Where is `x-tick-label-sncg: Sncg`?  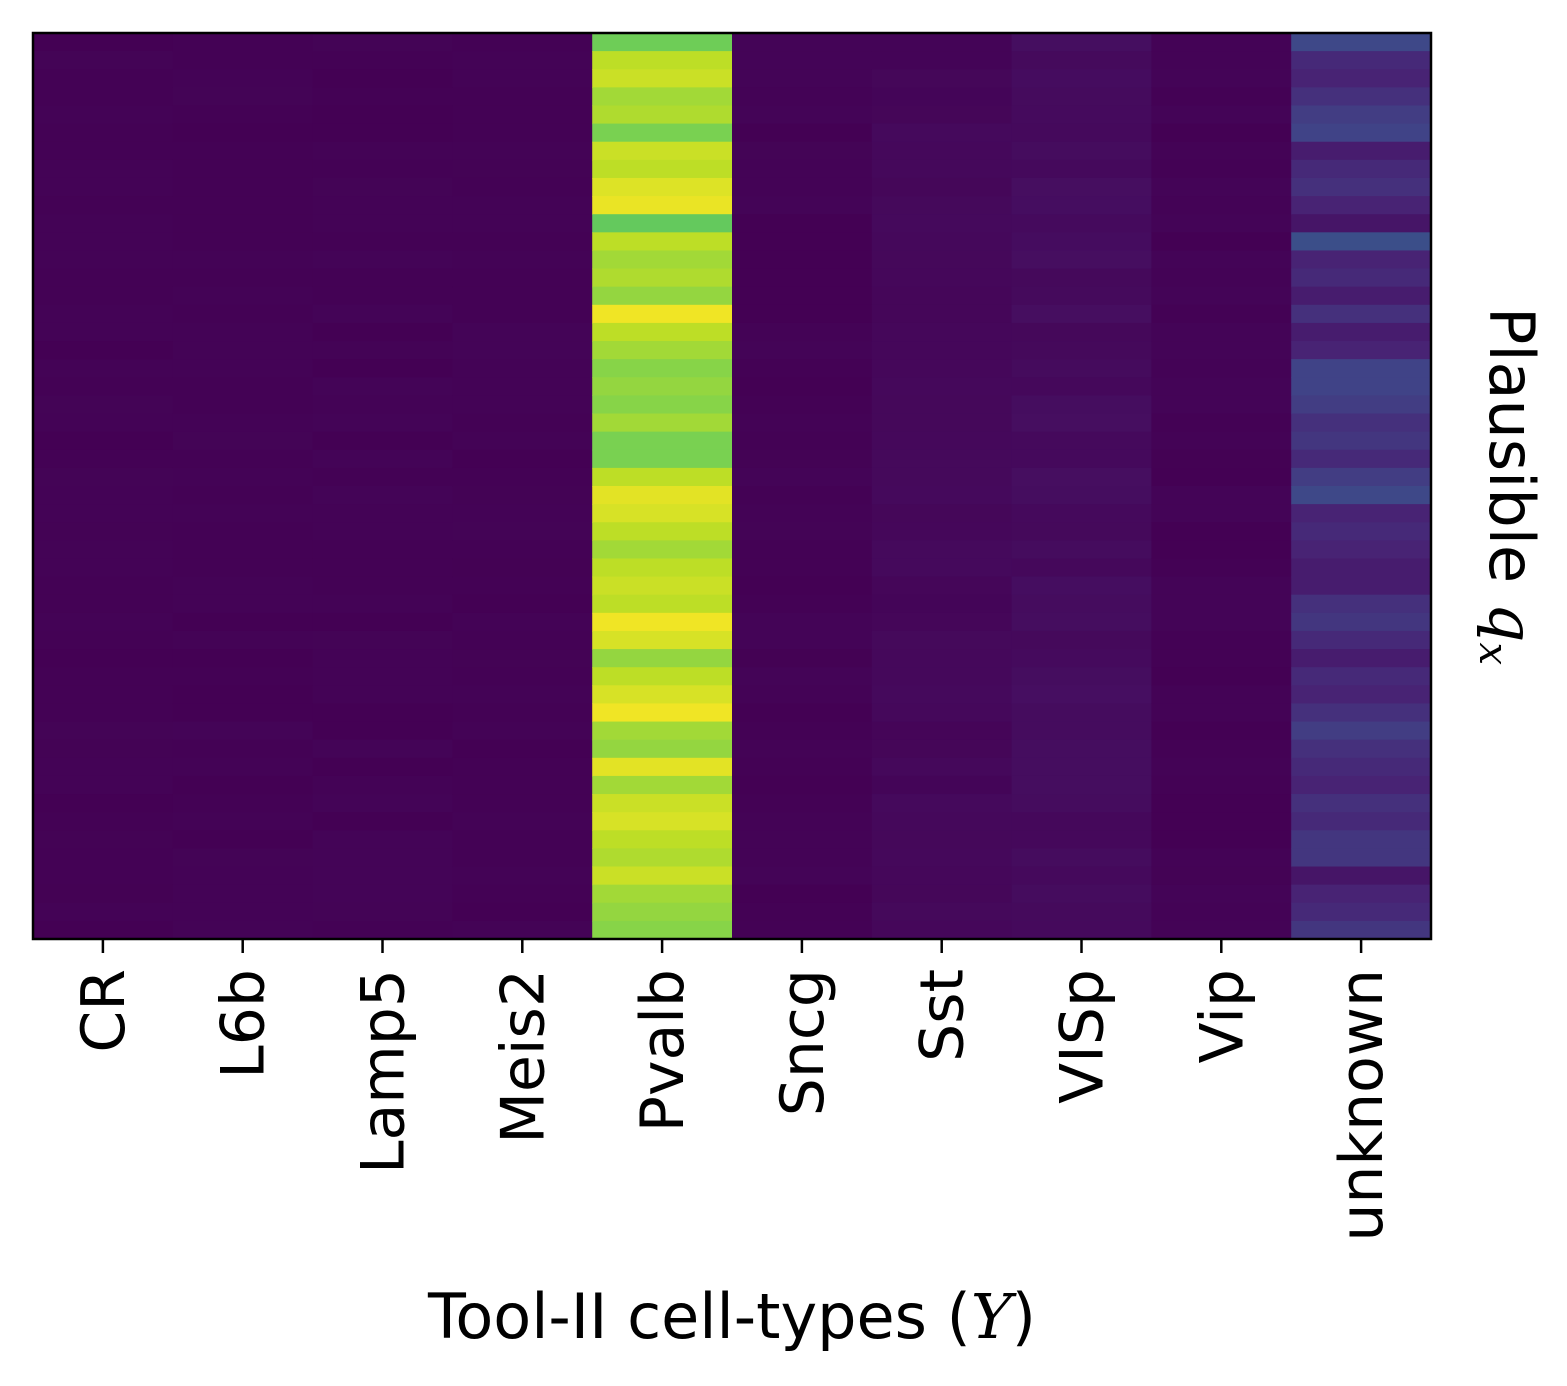
x-tick-label-sncg: Sncg is located at coordinates (803, 1042).